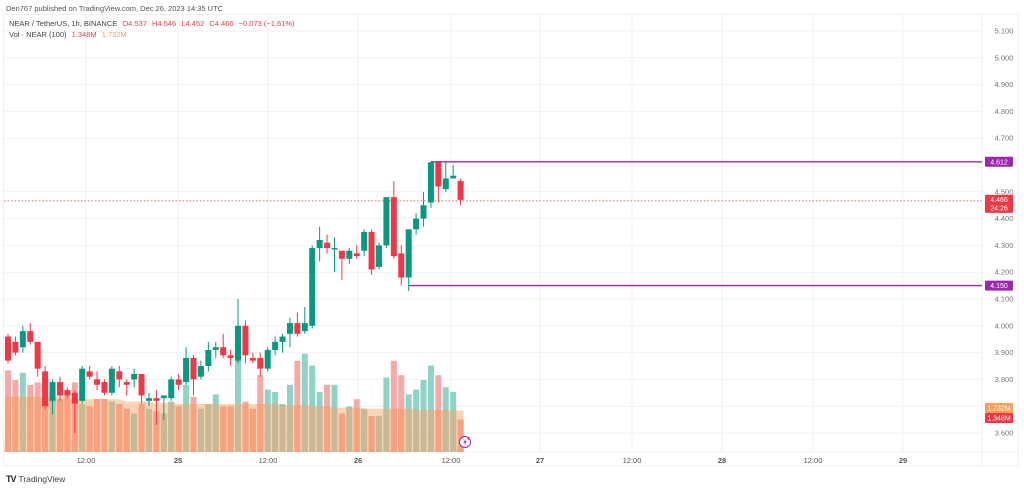  Describe the element at coordinates (1004, 84) in the screenshot. I see `price-axis-label: 4.900` at that location.